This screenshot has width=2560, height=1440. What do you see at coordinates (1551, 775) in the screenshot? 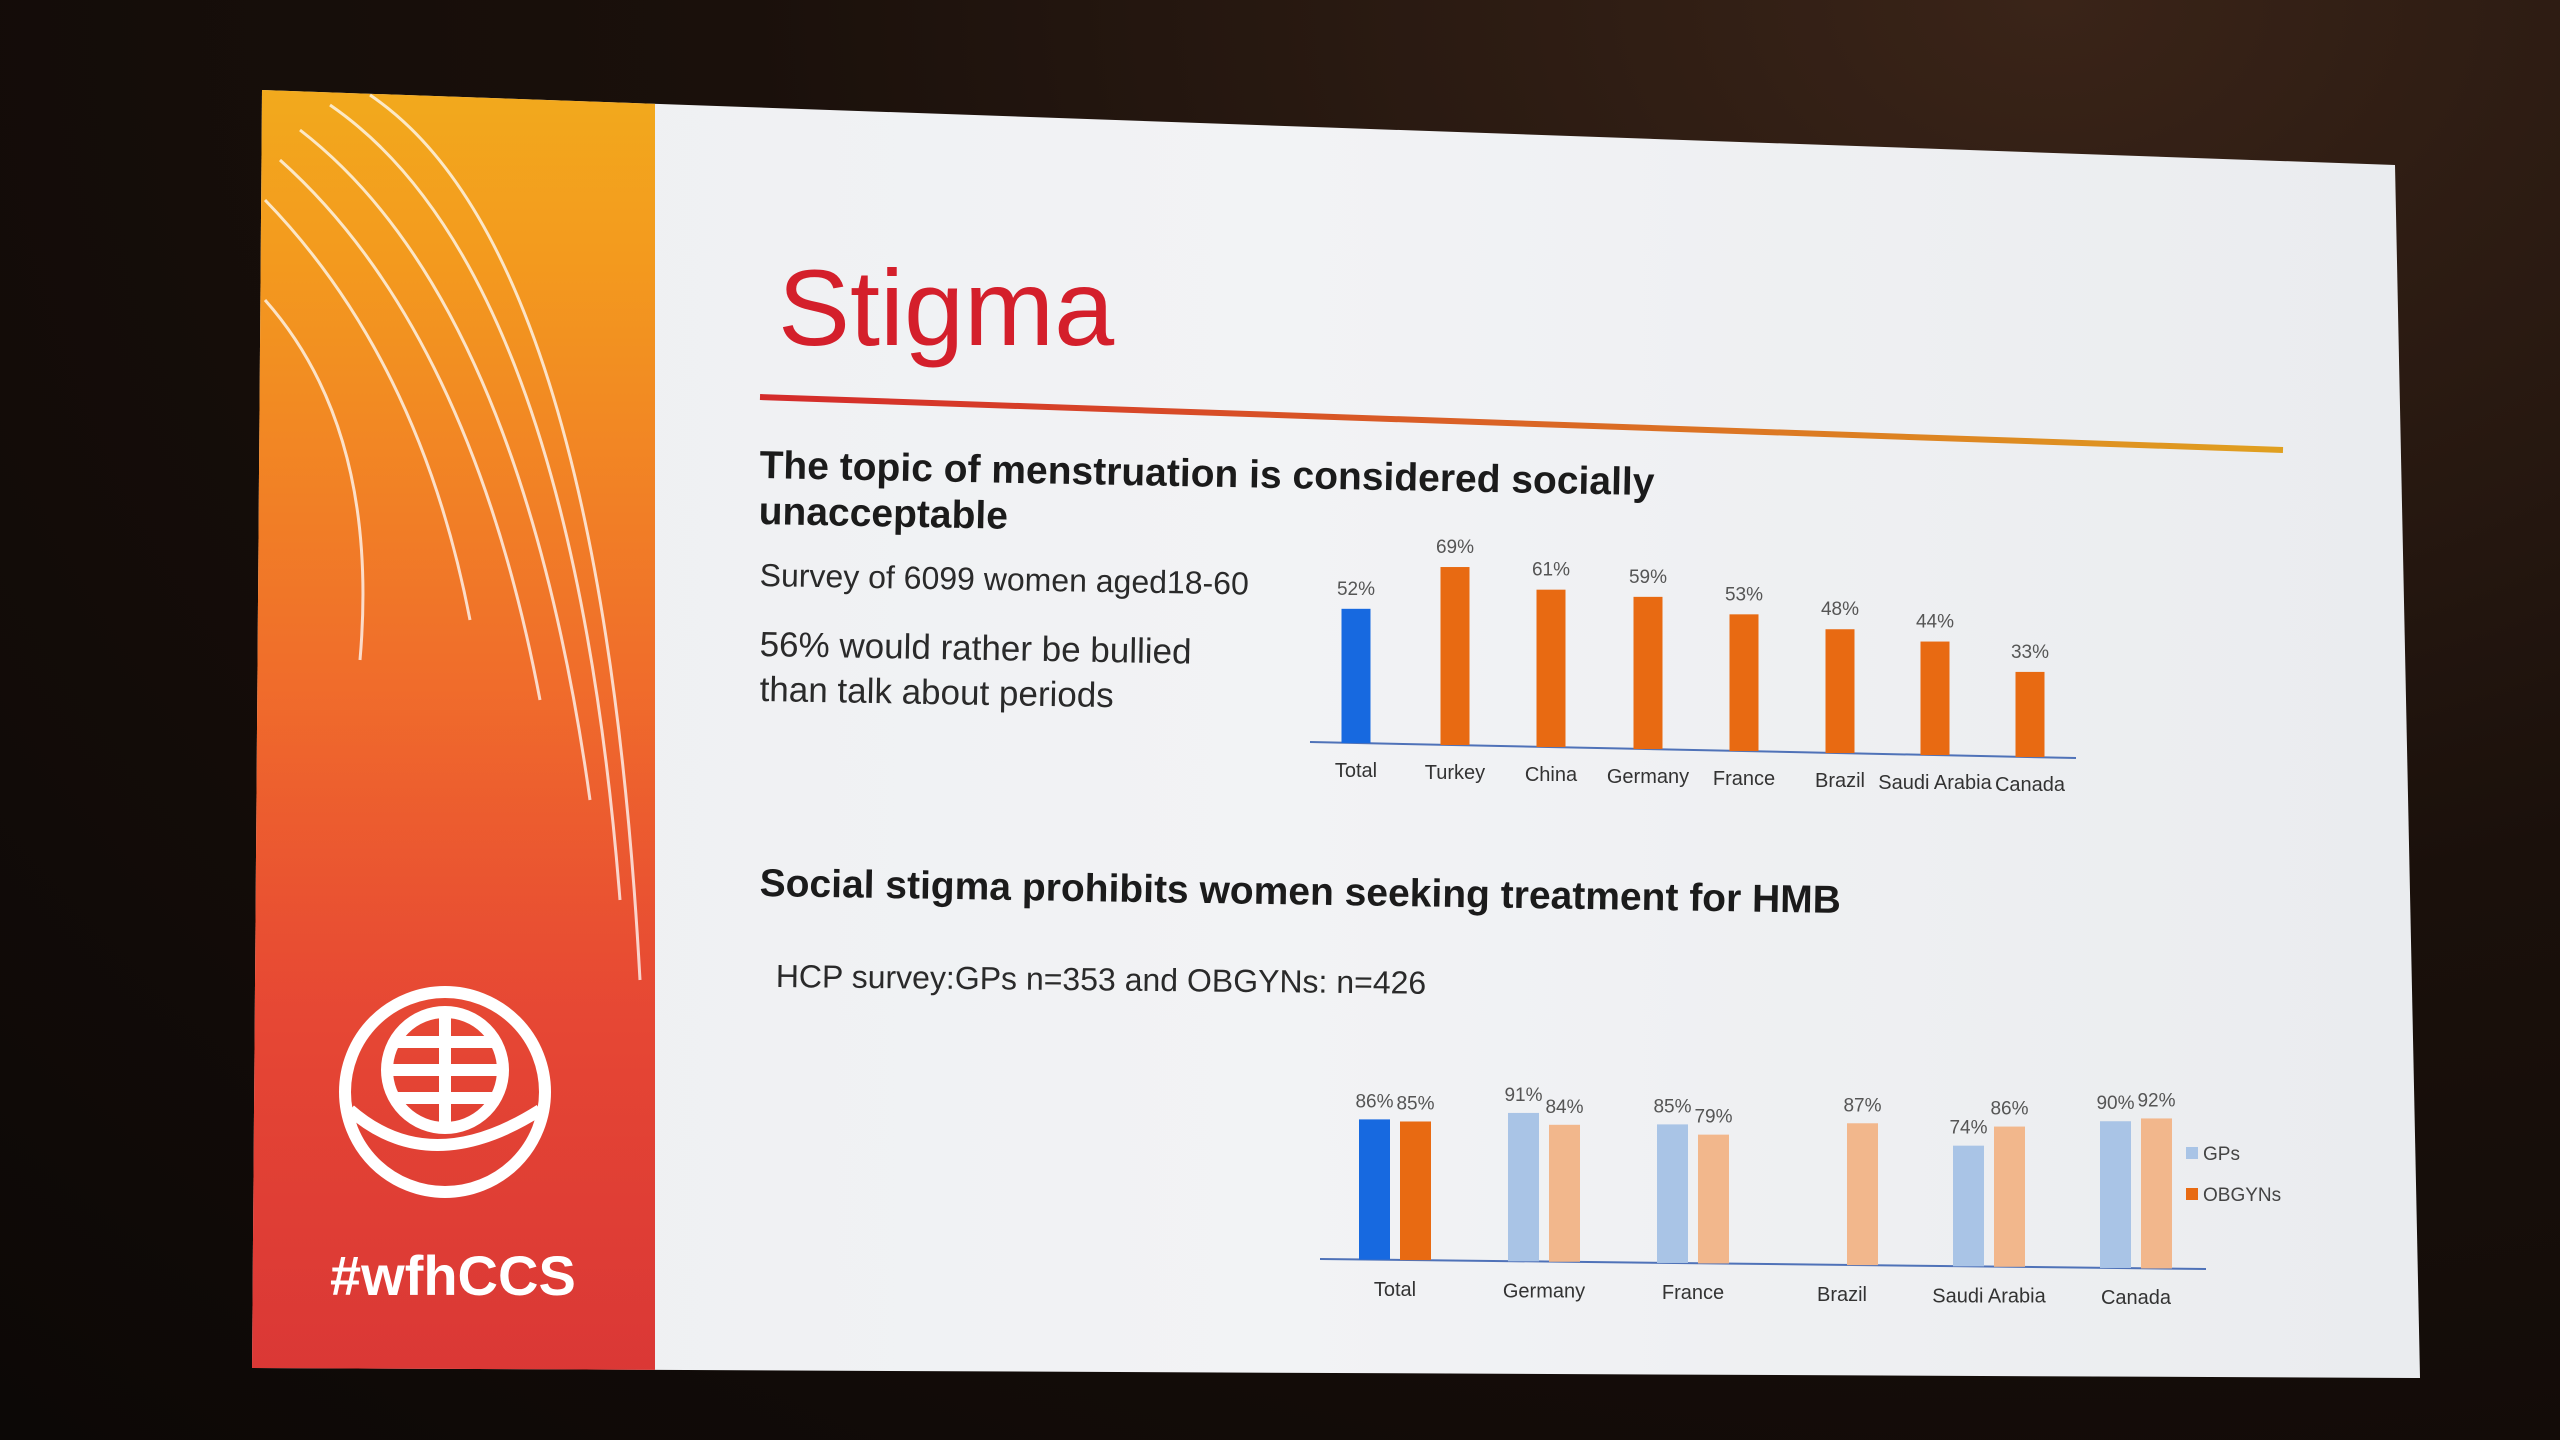
I see `chart1-tick-label: China` at bounding box center [1551, 775].